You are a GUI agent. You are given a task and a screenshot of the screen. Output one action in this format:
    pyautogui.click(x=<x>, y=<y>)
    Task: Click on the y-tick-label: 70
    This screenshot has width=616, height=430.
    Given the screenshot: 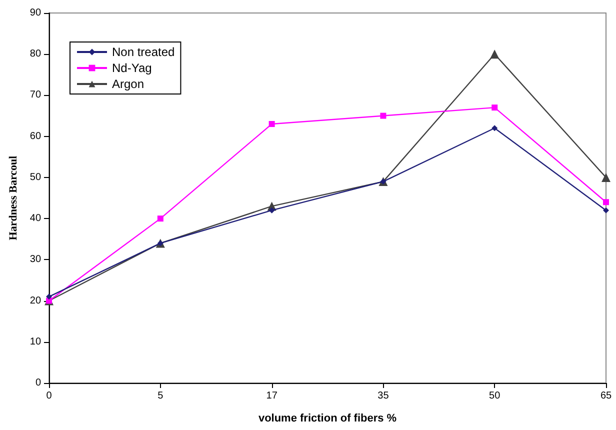 What is the action you would take?
    pyautogui.click(x=36, y=95)
    